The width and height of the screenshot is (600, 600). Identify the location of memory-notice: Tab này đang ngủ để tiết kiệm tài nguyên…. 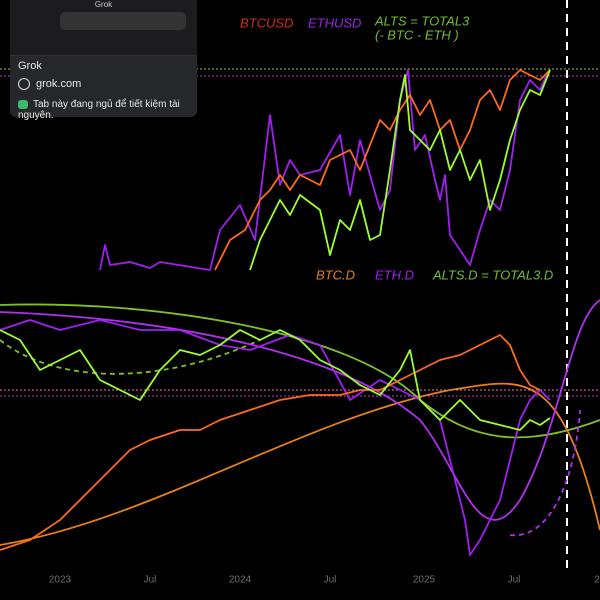
(99, 110).